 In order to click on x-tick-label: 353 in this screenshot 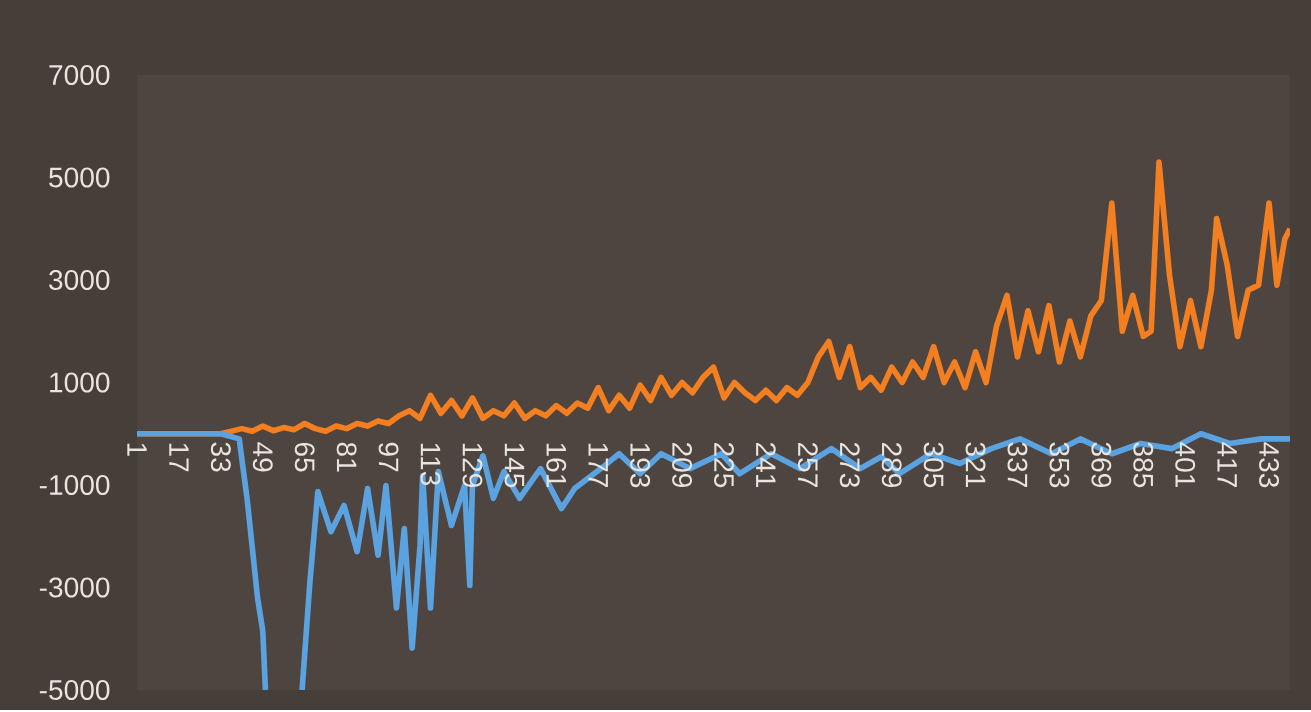, I will do `click(1059, 465)`.